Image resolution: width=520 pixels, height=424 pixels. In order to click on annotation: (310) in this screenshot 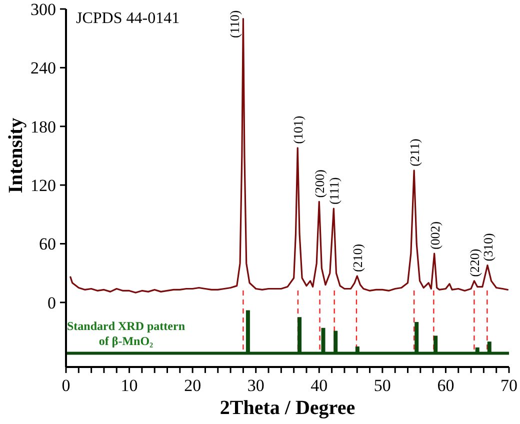, I will do `click(488, 247)`.